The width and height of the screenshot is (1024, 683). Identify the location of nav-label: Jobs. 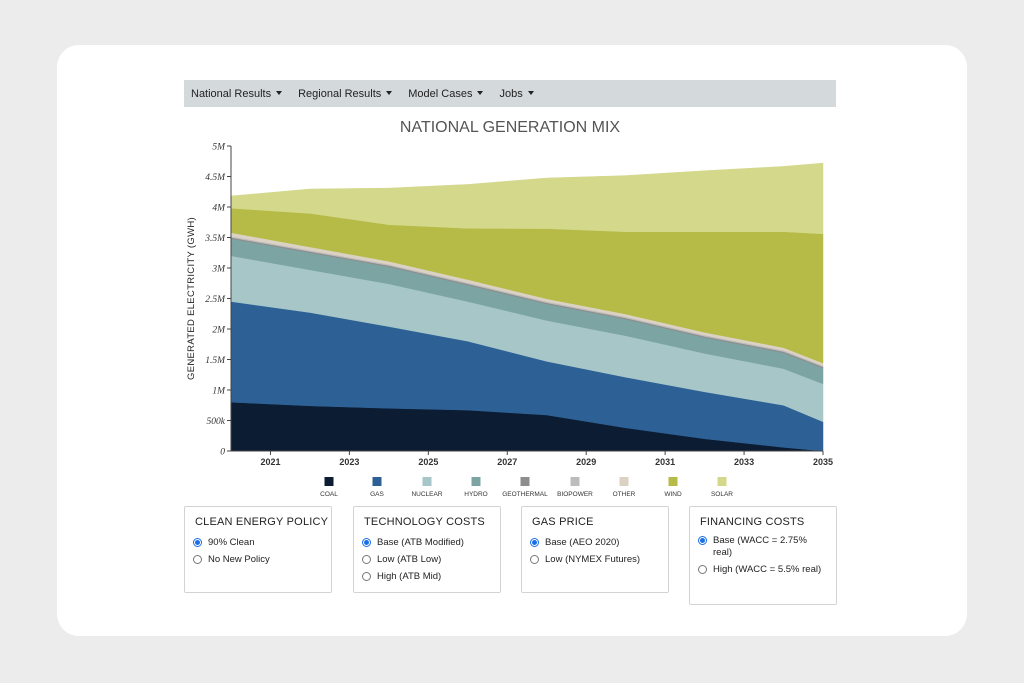
(511, 93).